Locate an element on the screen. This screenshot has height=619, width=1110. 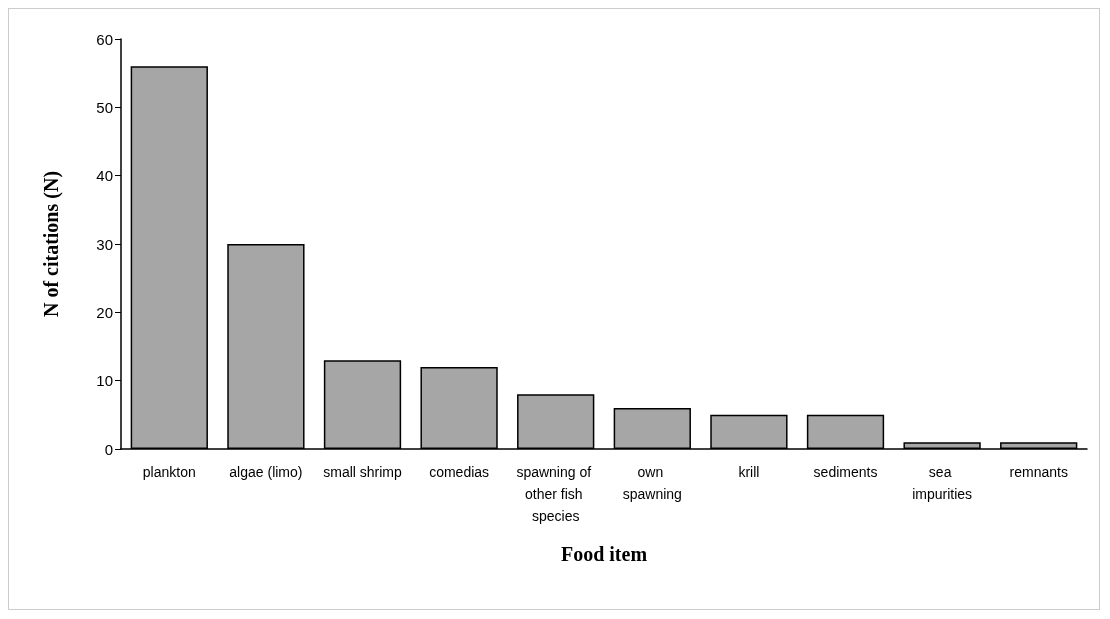
x-tick-label: sea impurities is located at coordinates (942, 483).